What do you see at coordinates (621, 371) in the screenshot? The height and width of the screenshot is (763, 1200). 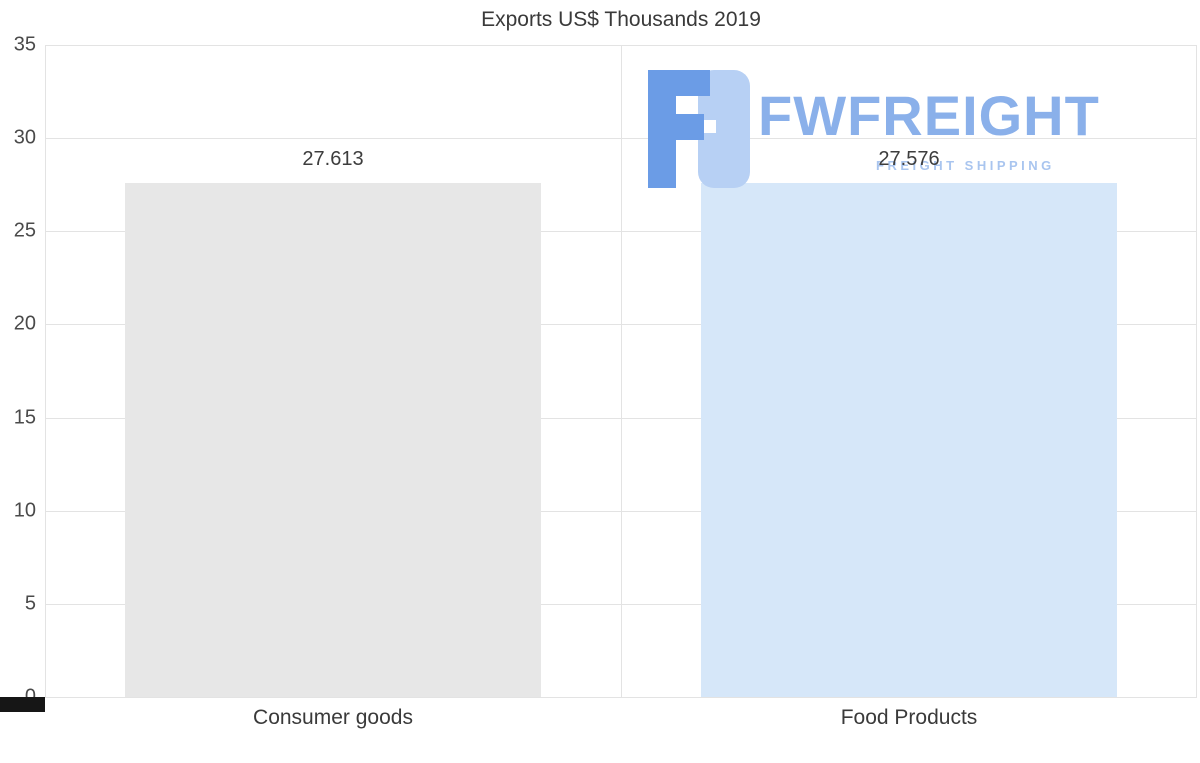 I see `category-divider-gridline` at bounding box center [621, 371].